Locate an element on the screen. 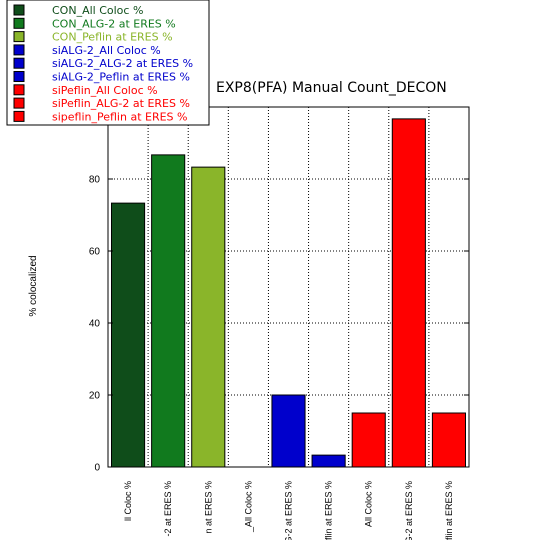 This screenshot has height=540, width=540. y-axis-label: % colocalized is located at coordinates (33, 285).